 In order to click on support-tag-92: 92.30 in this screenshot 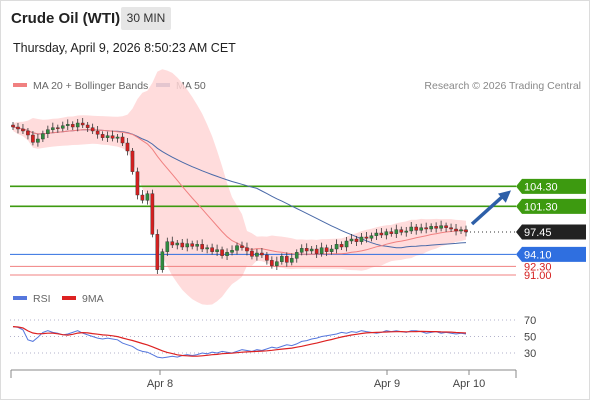, I will do `click(538, 267)`.